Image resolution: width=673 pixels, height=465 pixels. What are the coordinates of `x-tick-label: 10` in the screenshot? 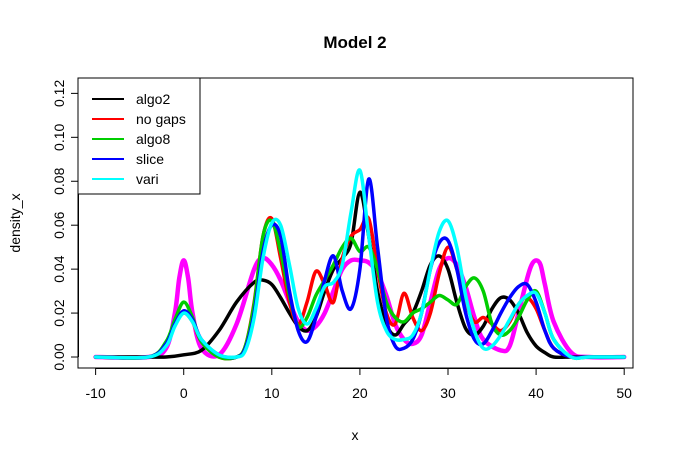 It's located at (272, 393).